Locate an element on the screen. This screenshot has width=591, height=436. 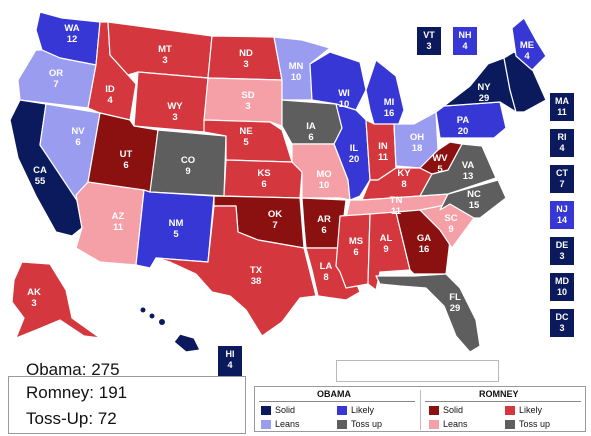
label-SD: SD 3 is located at coordinates (247, 101).